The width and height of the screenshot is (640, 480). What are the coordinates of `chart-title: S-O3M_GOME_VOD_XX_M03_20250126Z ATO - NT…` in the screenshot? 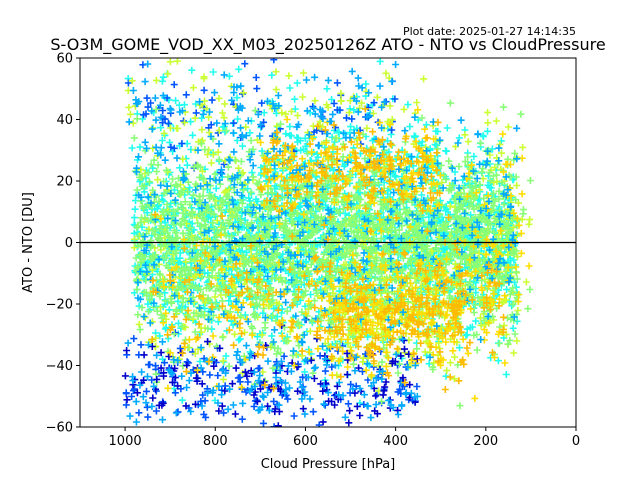 It's located at (327, 45).